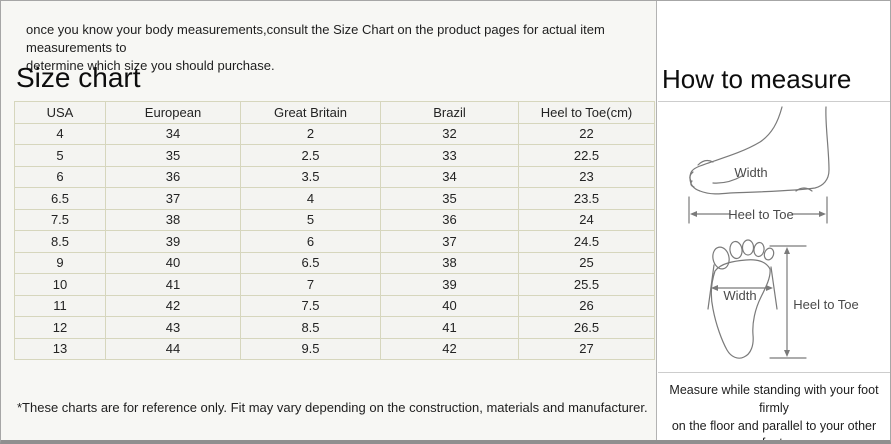 This screenshot has width=891, height=444. Describe the element at coordinates (60, 112) in the screenshot. I see `column-header: USA` at that location.